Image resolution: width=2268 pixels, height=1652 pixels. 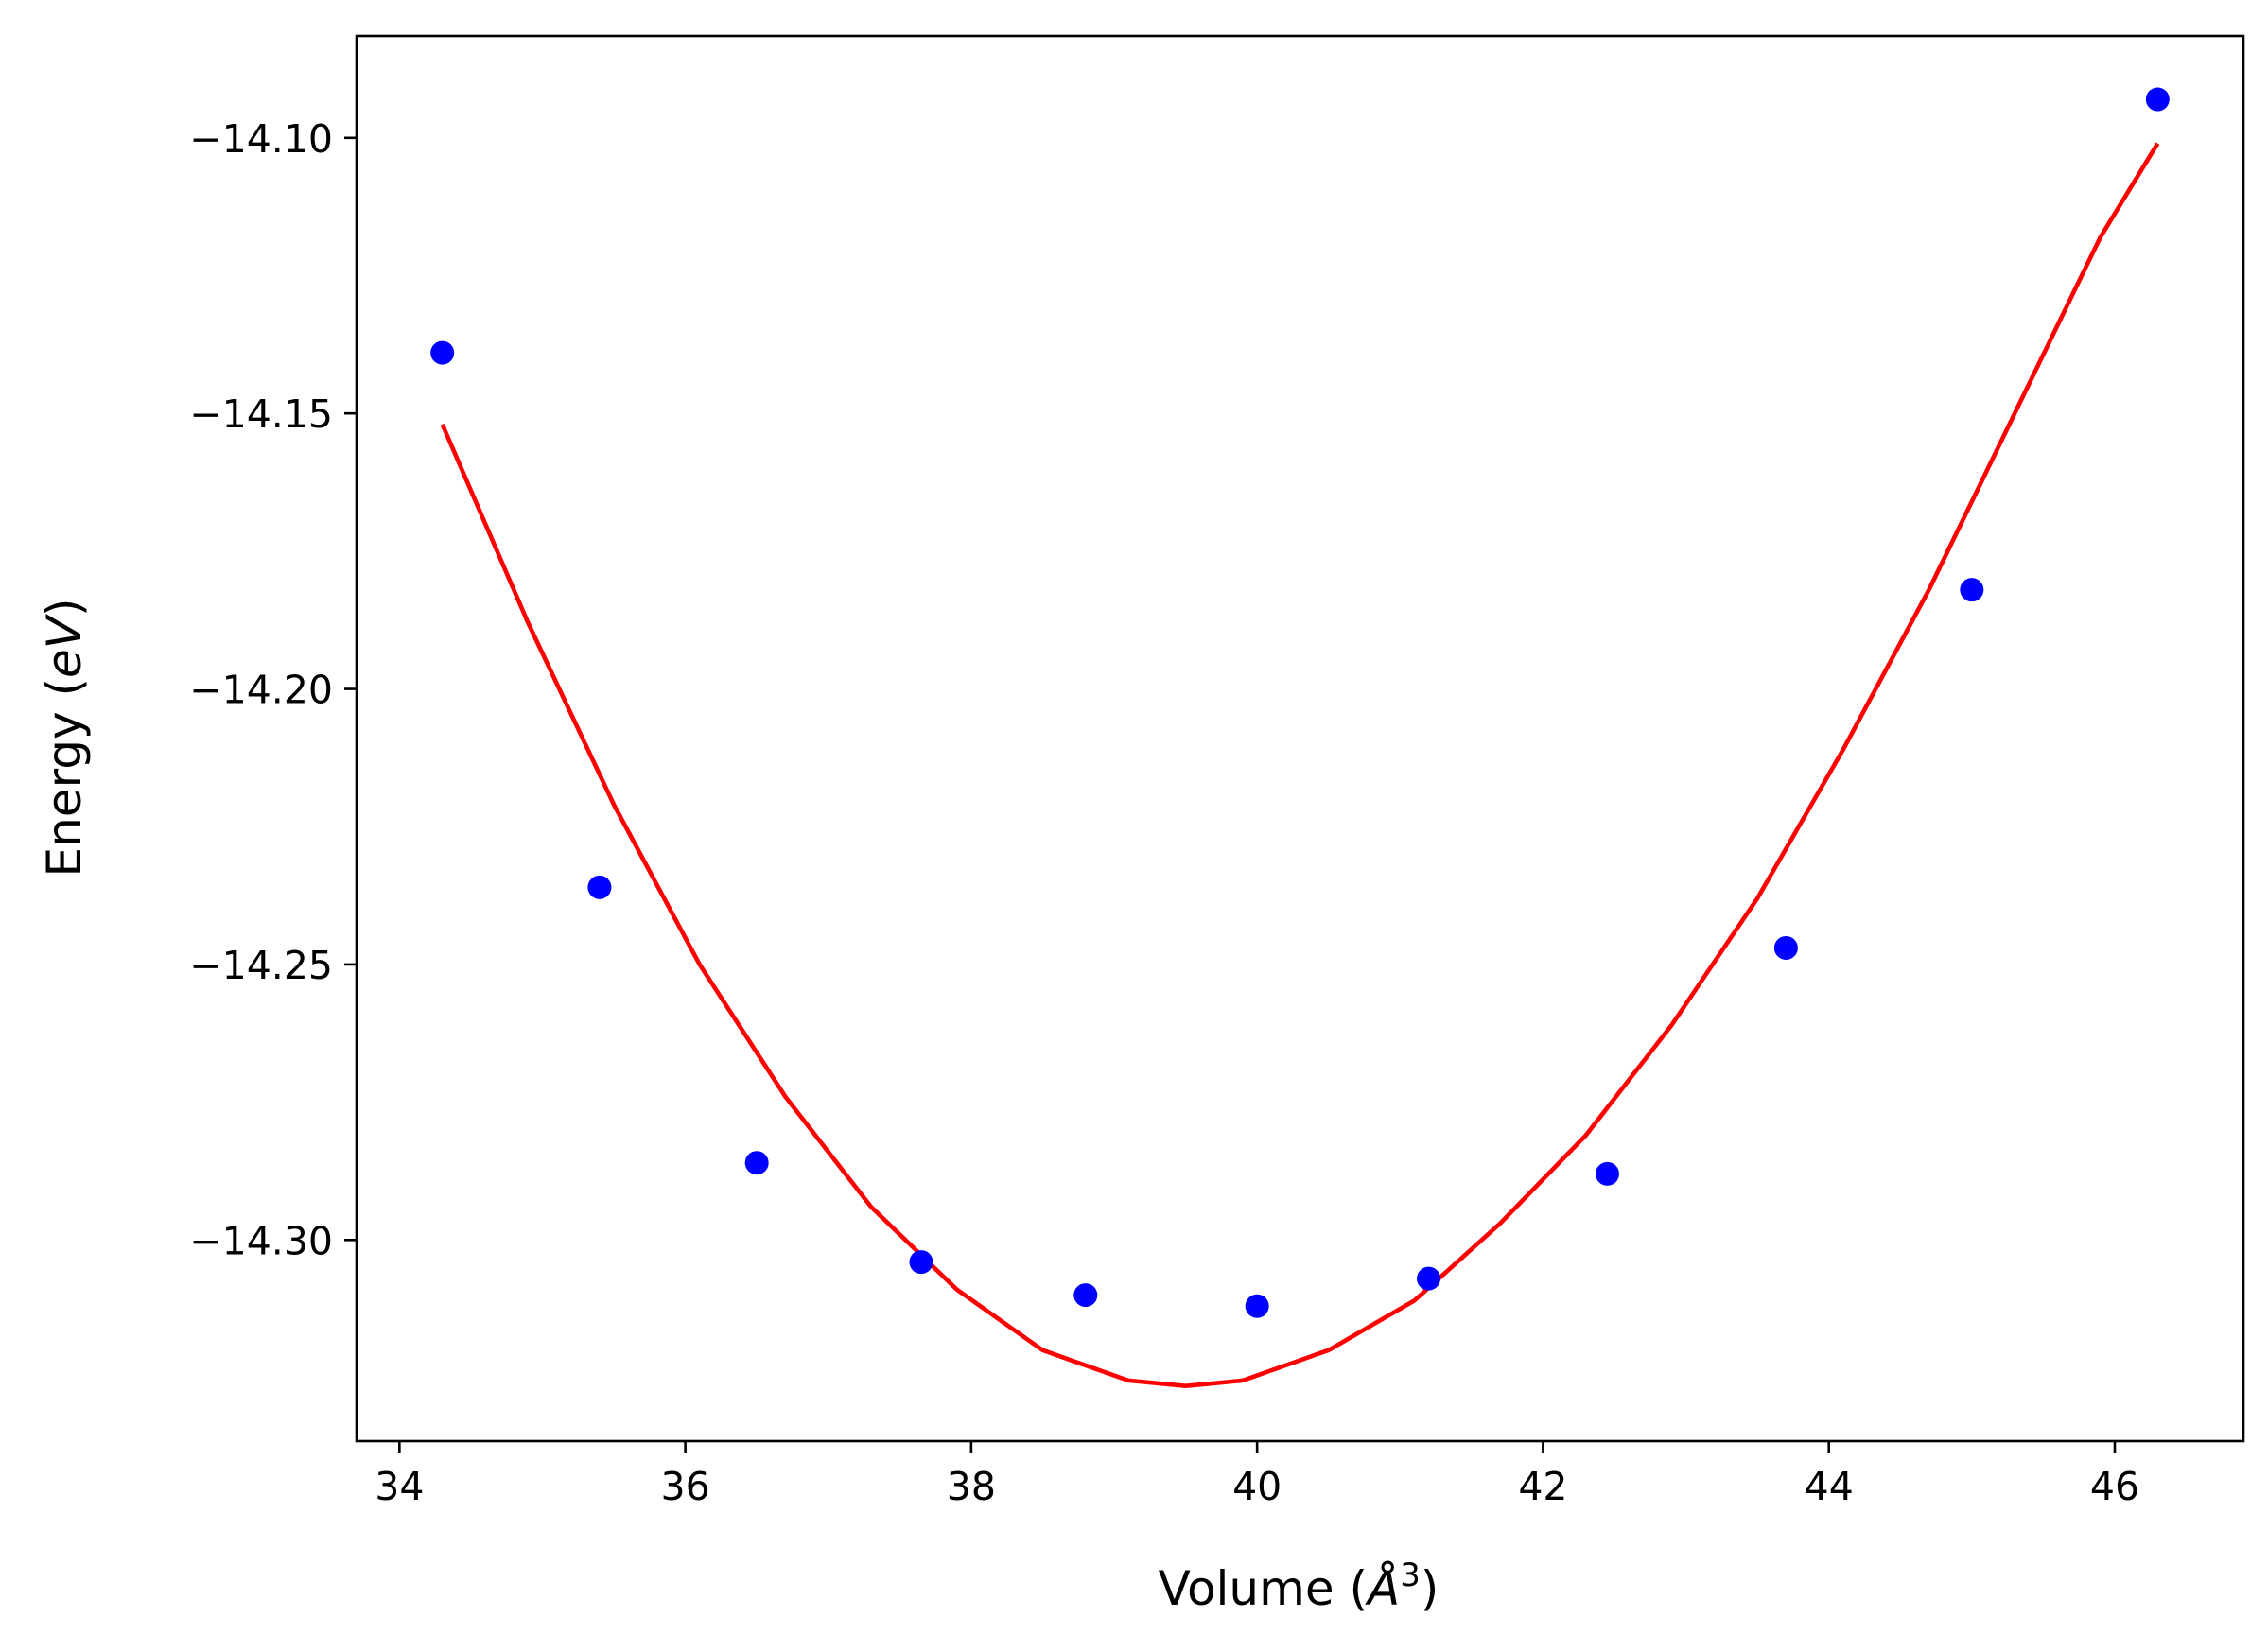 What do you see at coordinates (1430, 1588) in the screenshot?
I see `x-axis-label-close: )` at bounding box center [1430, 1588].